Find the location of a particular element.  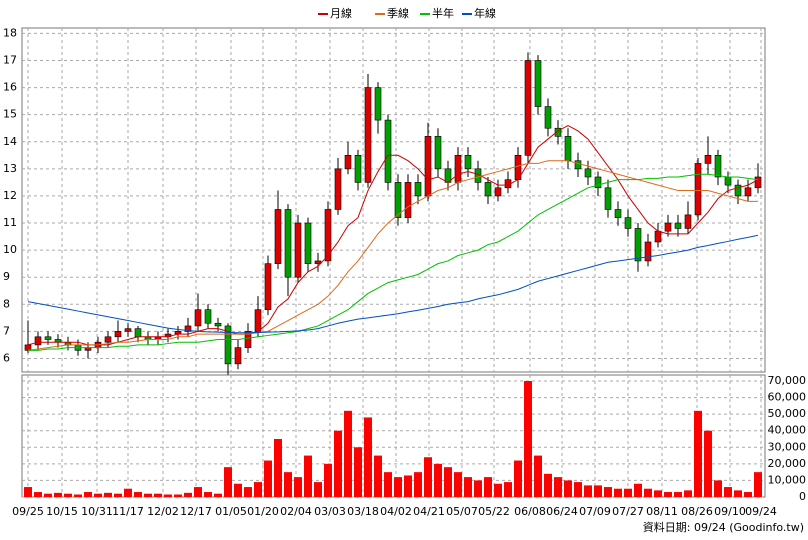

x-tick-label: 04/02 is located at coordinates (396, 511).